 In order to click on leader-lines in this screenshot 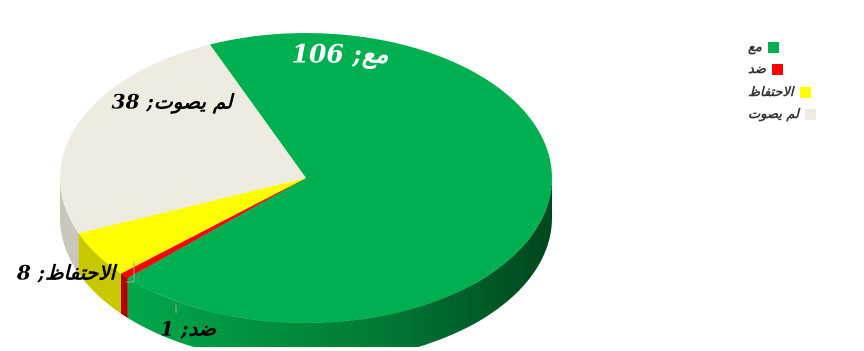, I will do `click(151, 287)`.